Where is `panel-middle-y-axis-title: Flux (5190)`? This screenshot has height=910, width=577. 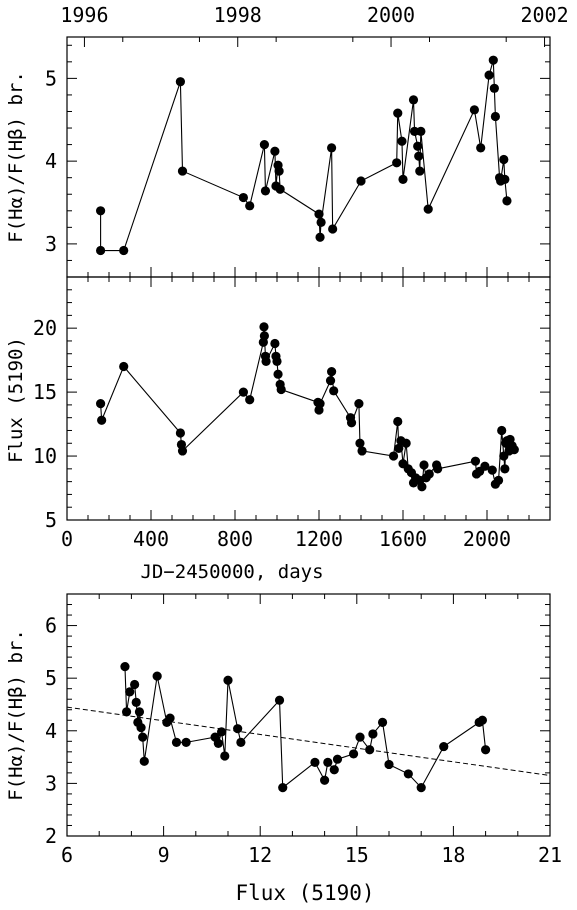 panel-middle-y-axis-title: Flux (5190) is located at coordinates (16, 400).